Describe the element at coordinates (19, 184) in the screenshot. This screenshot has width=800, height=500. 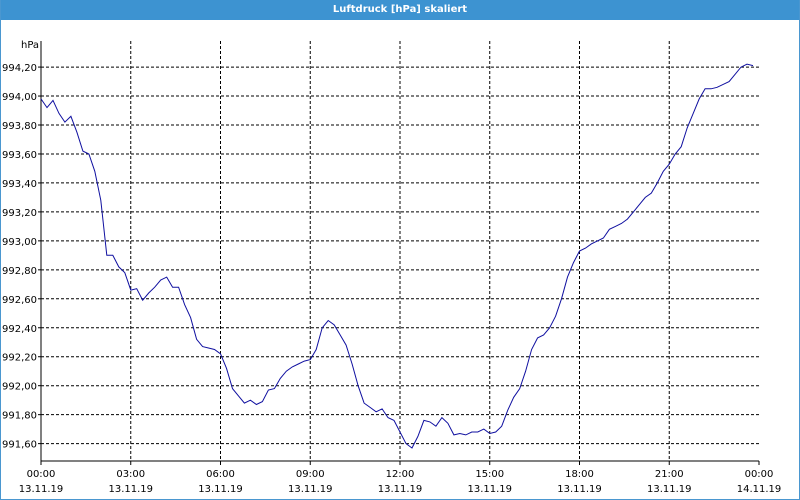
I see `y-tick-label: 993,40` at that location.